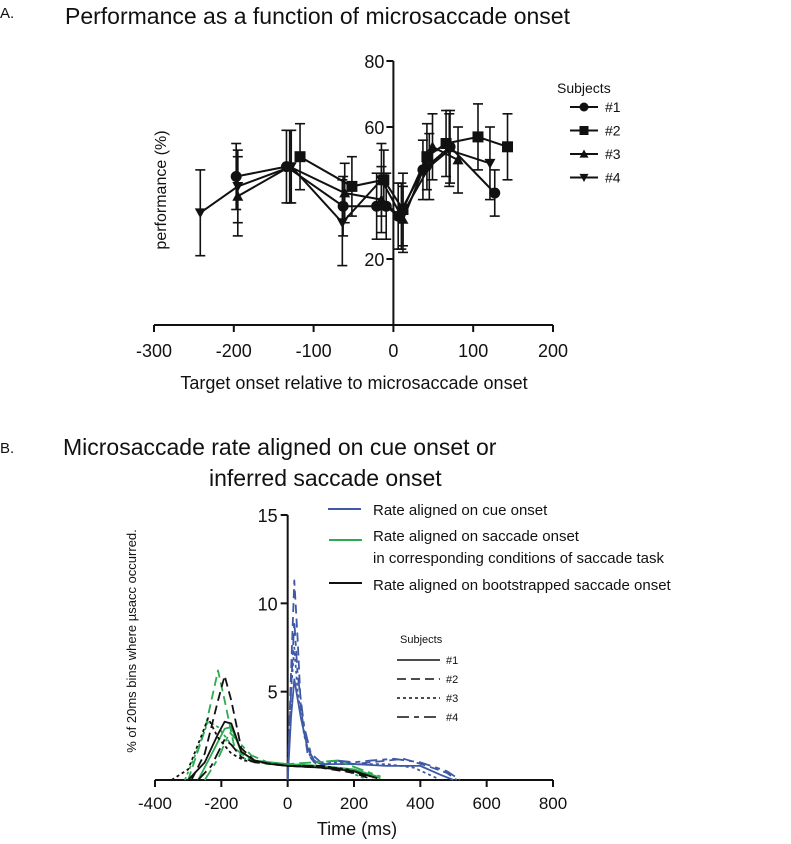  Describe the element at coordinates (357, 829) in the screenshot. I see `panel-b-xlabel: Time (ms)` at that location.